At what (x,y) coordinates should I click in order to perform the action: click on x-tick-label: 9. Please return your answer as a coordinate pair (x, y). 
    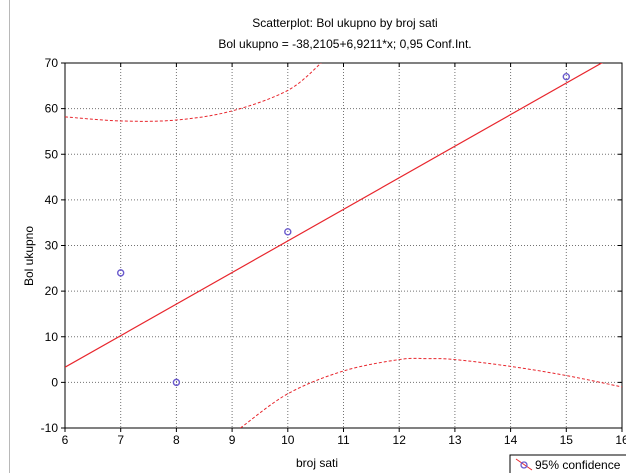
    Looking at the image, I should click on (232, 440).